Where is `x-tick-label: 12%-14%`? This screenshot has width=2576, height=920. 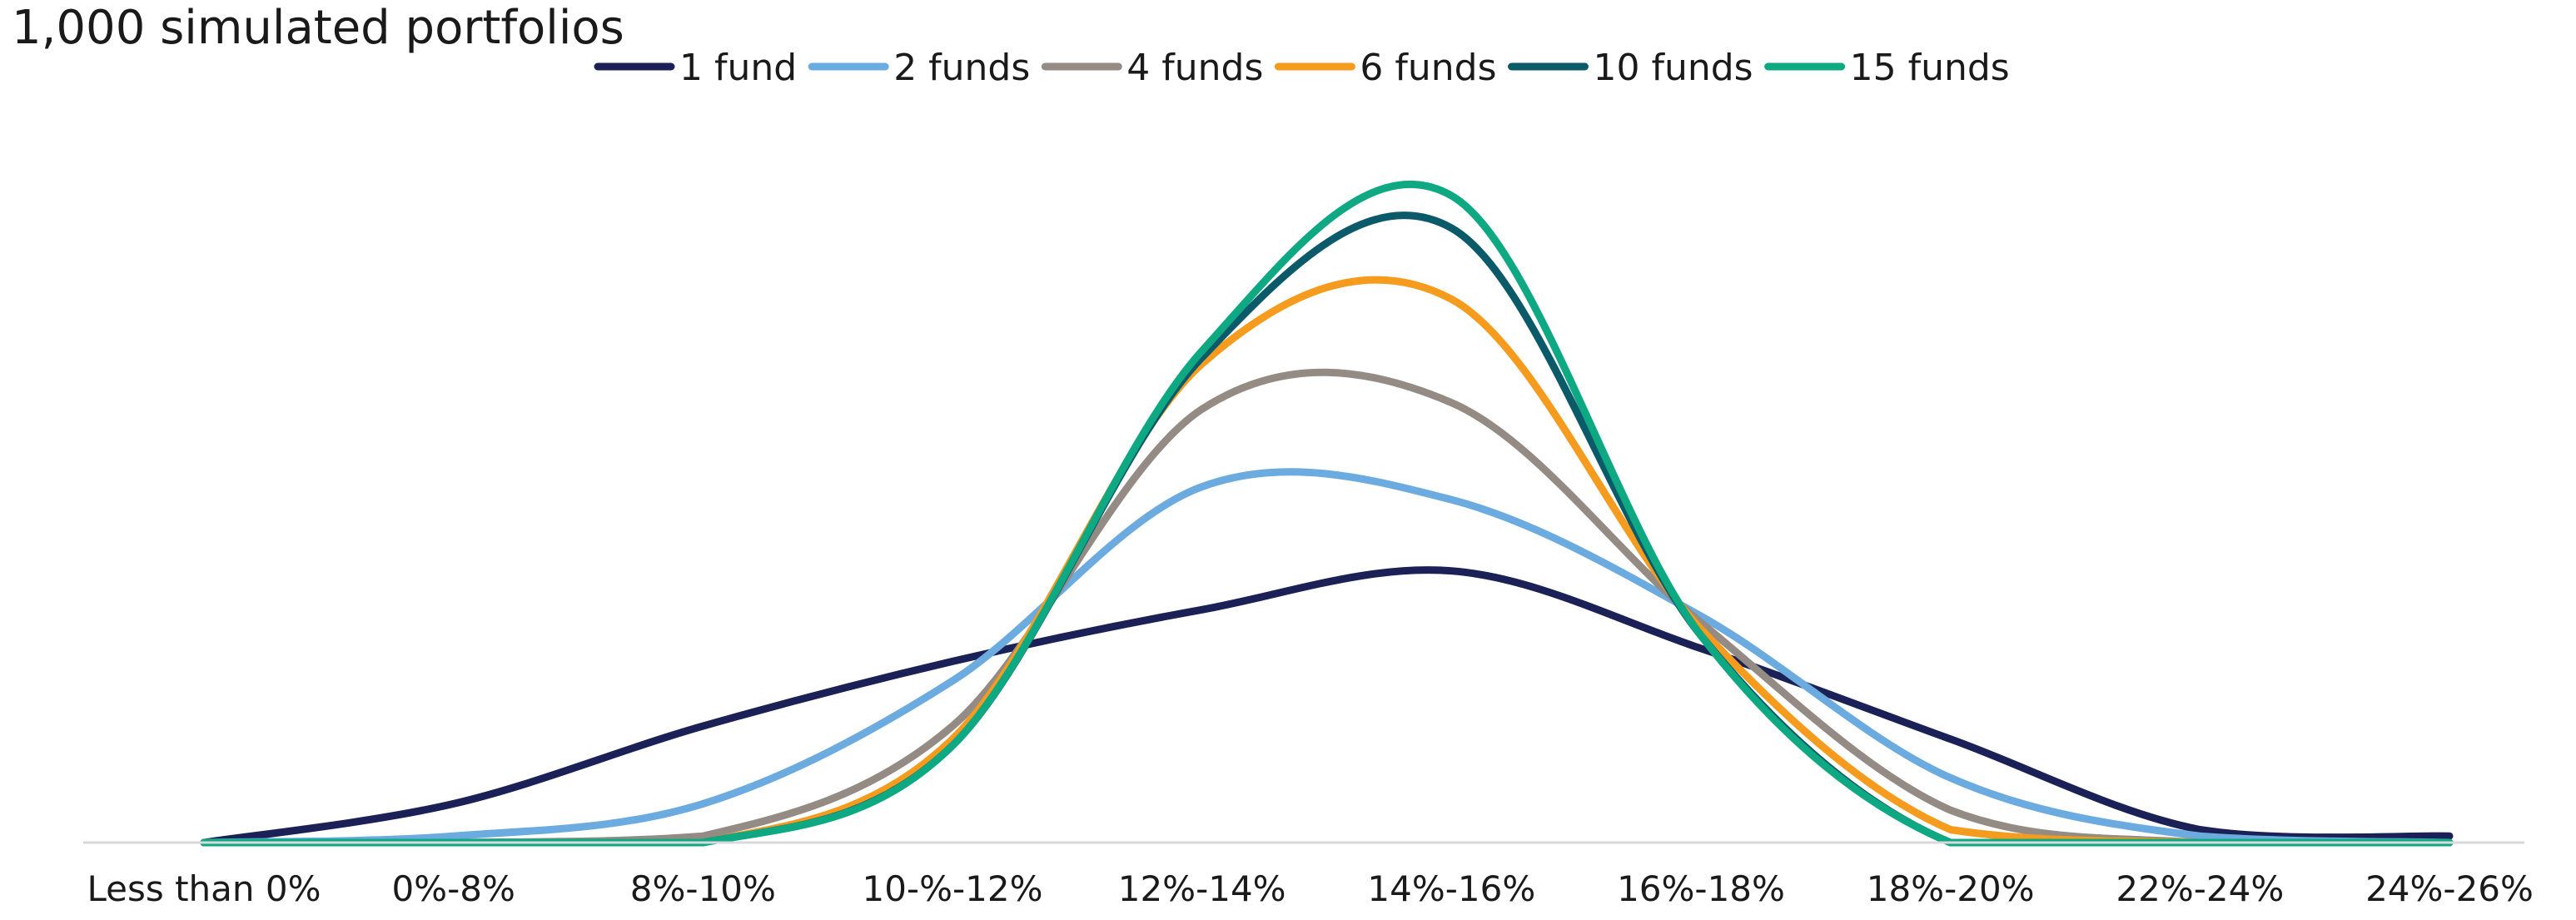
x-tick-label: 12%-14% is located at coordinates (1202, 888).